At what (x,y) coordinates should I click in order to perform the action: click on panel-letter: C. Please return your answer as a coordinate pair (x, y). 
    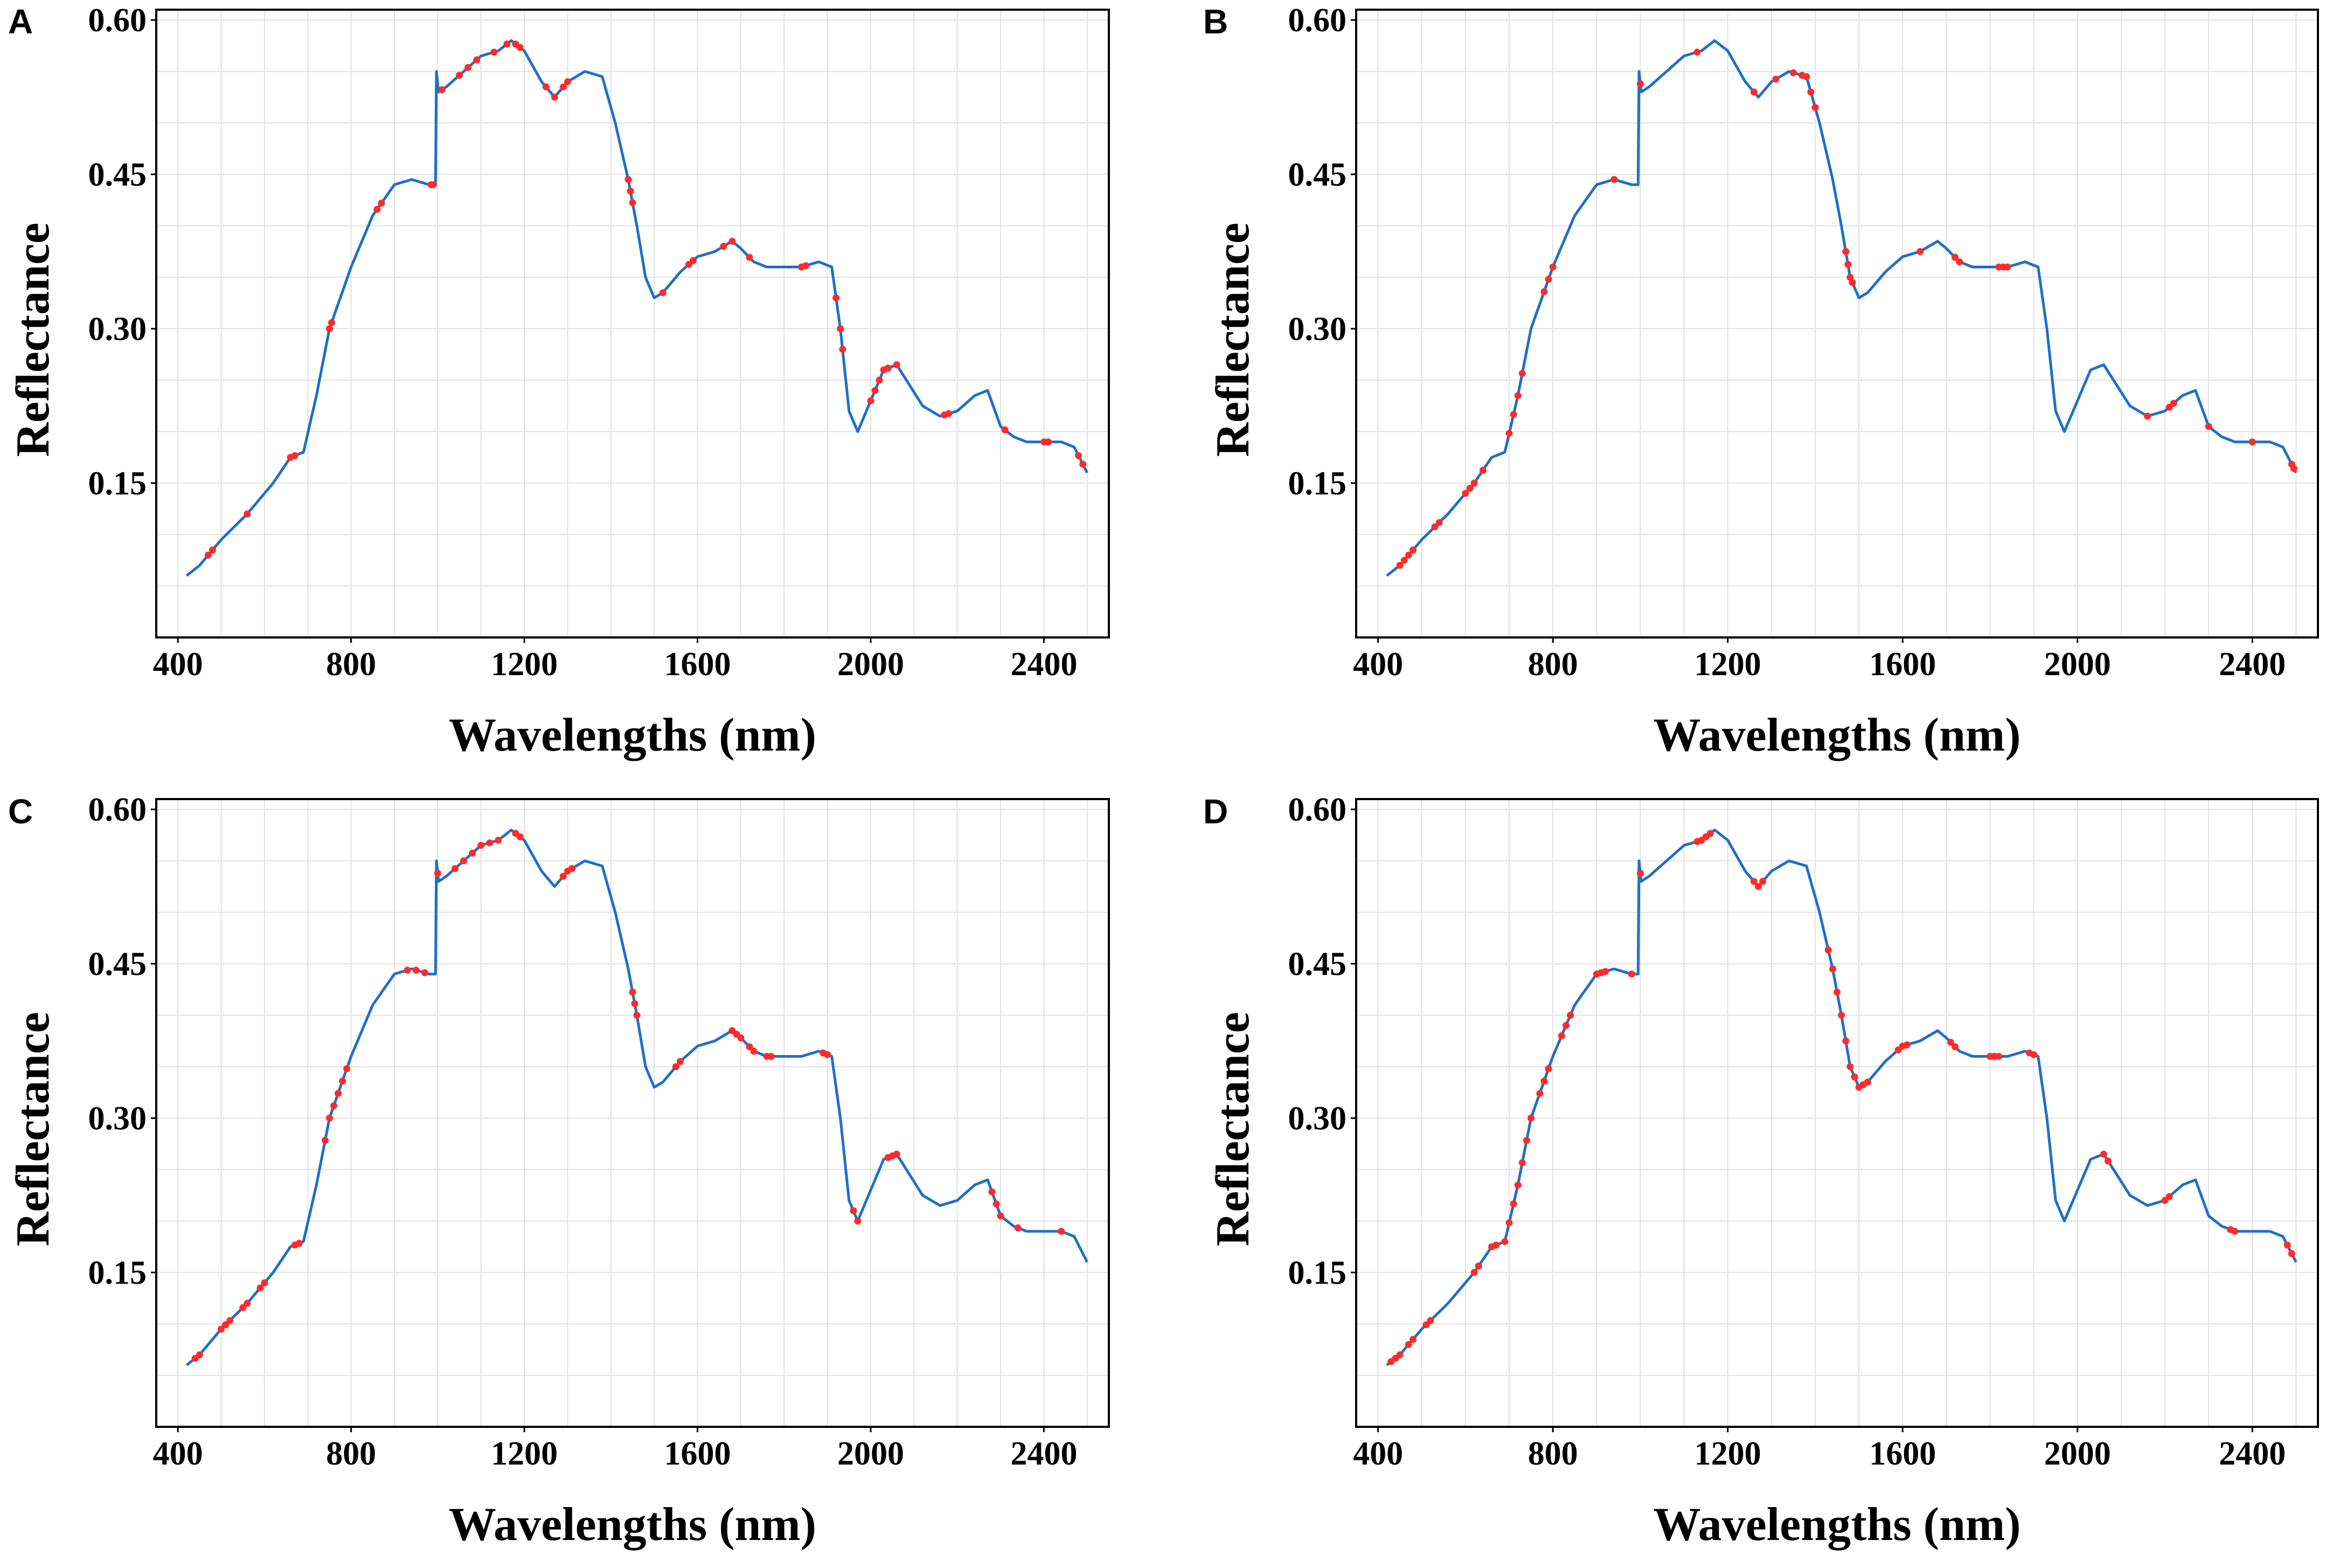
    Looking at the image, I should click on (20, 811).